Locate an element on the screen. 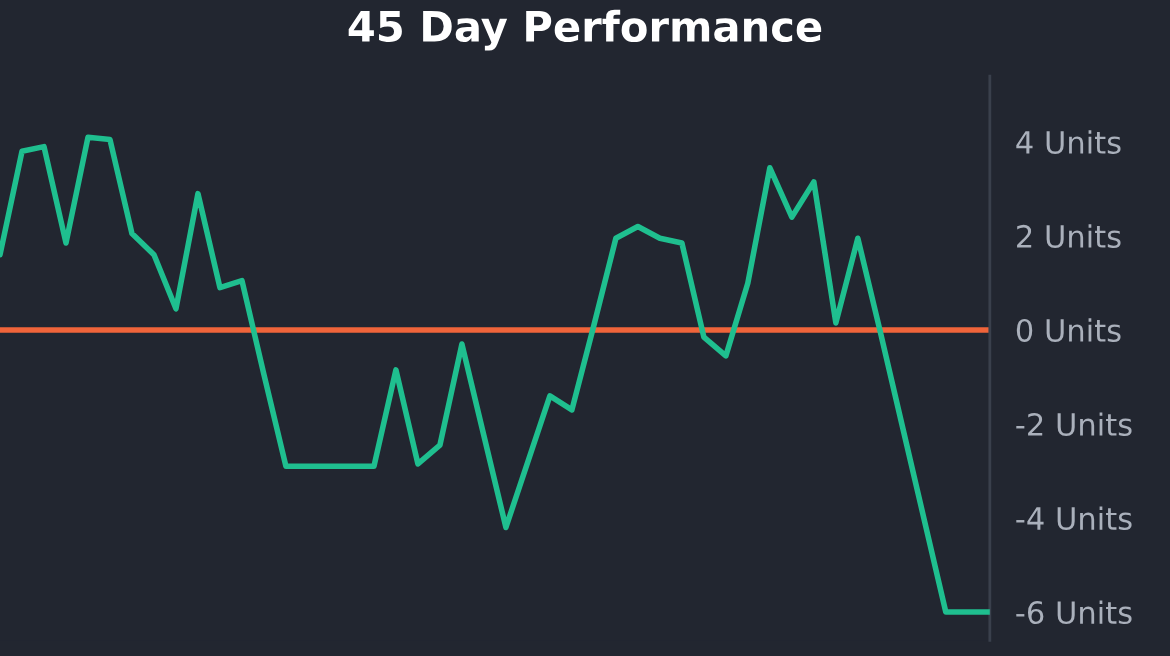 This screenshot has height=656, width=1170. y-tick-label: -6 Units is located at coordinates (1074, 612).